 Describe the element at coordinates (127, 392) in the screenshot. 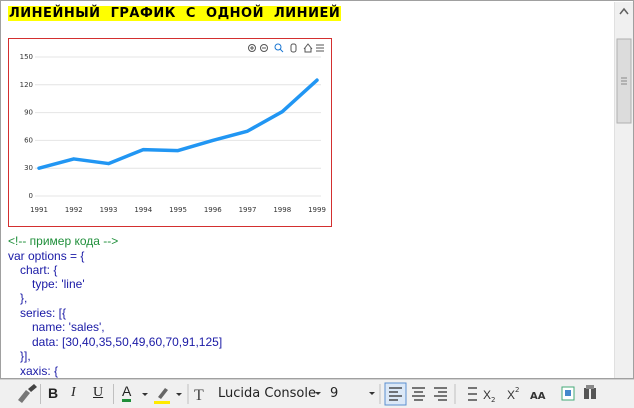

I see `font-color-button: A` at that location.